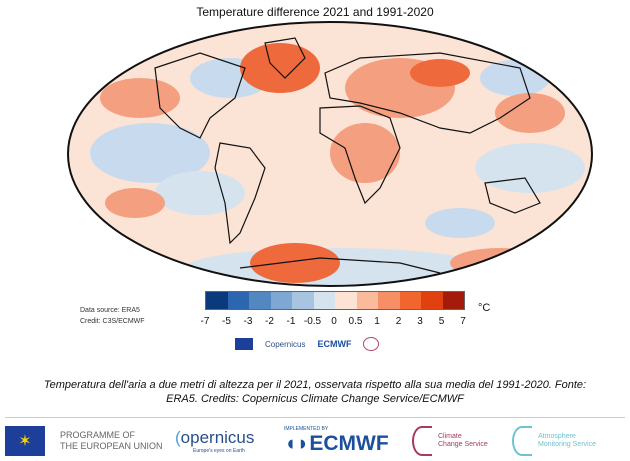 This screenshot has height=461, width=630. What do you see at coordinates (110, 310) in the screenshot?
I see `data-source-label: Data source: ERA5` at bounding box center [110, 310].